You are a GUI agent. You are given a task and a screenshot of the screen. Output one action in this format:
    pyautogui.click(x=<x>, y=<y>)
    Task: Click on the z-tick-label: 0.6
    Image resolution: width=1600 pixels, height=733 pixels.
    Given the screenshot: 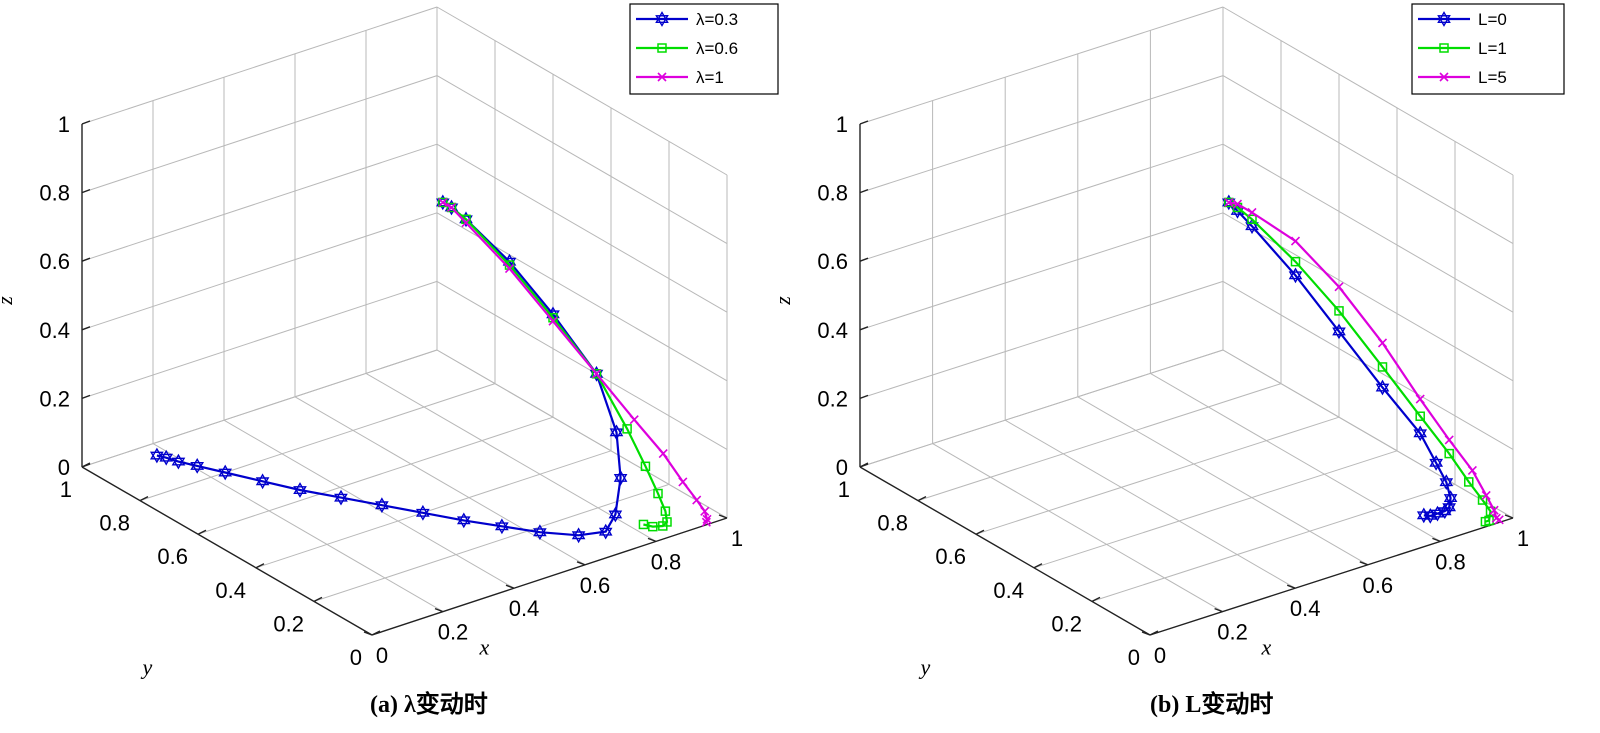 What is the action you would take?
    pyautogui.click(x=54, y=261)
    